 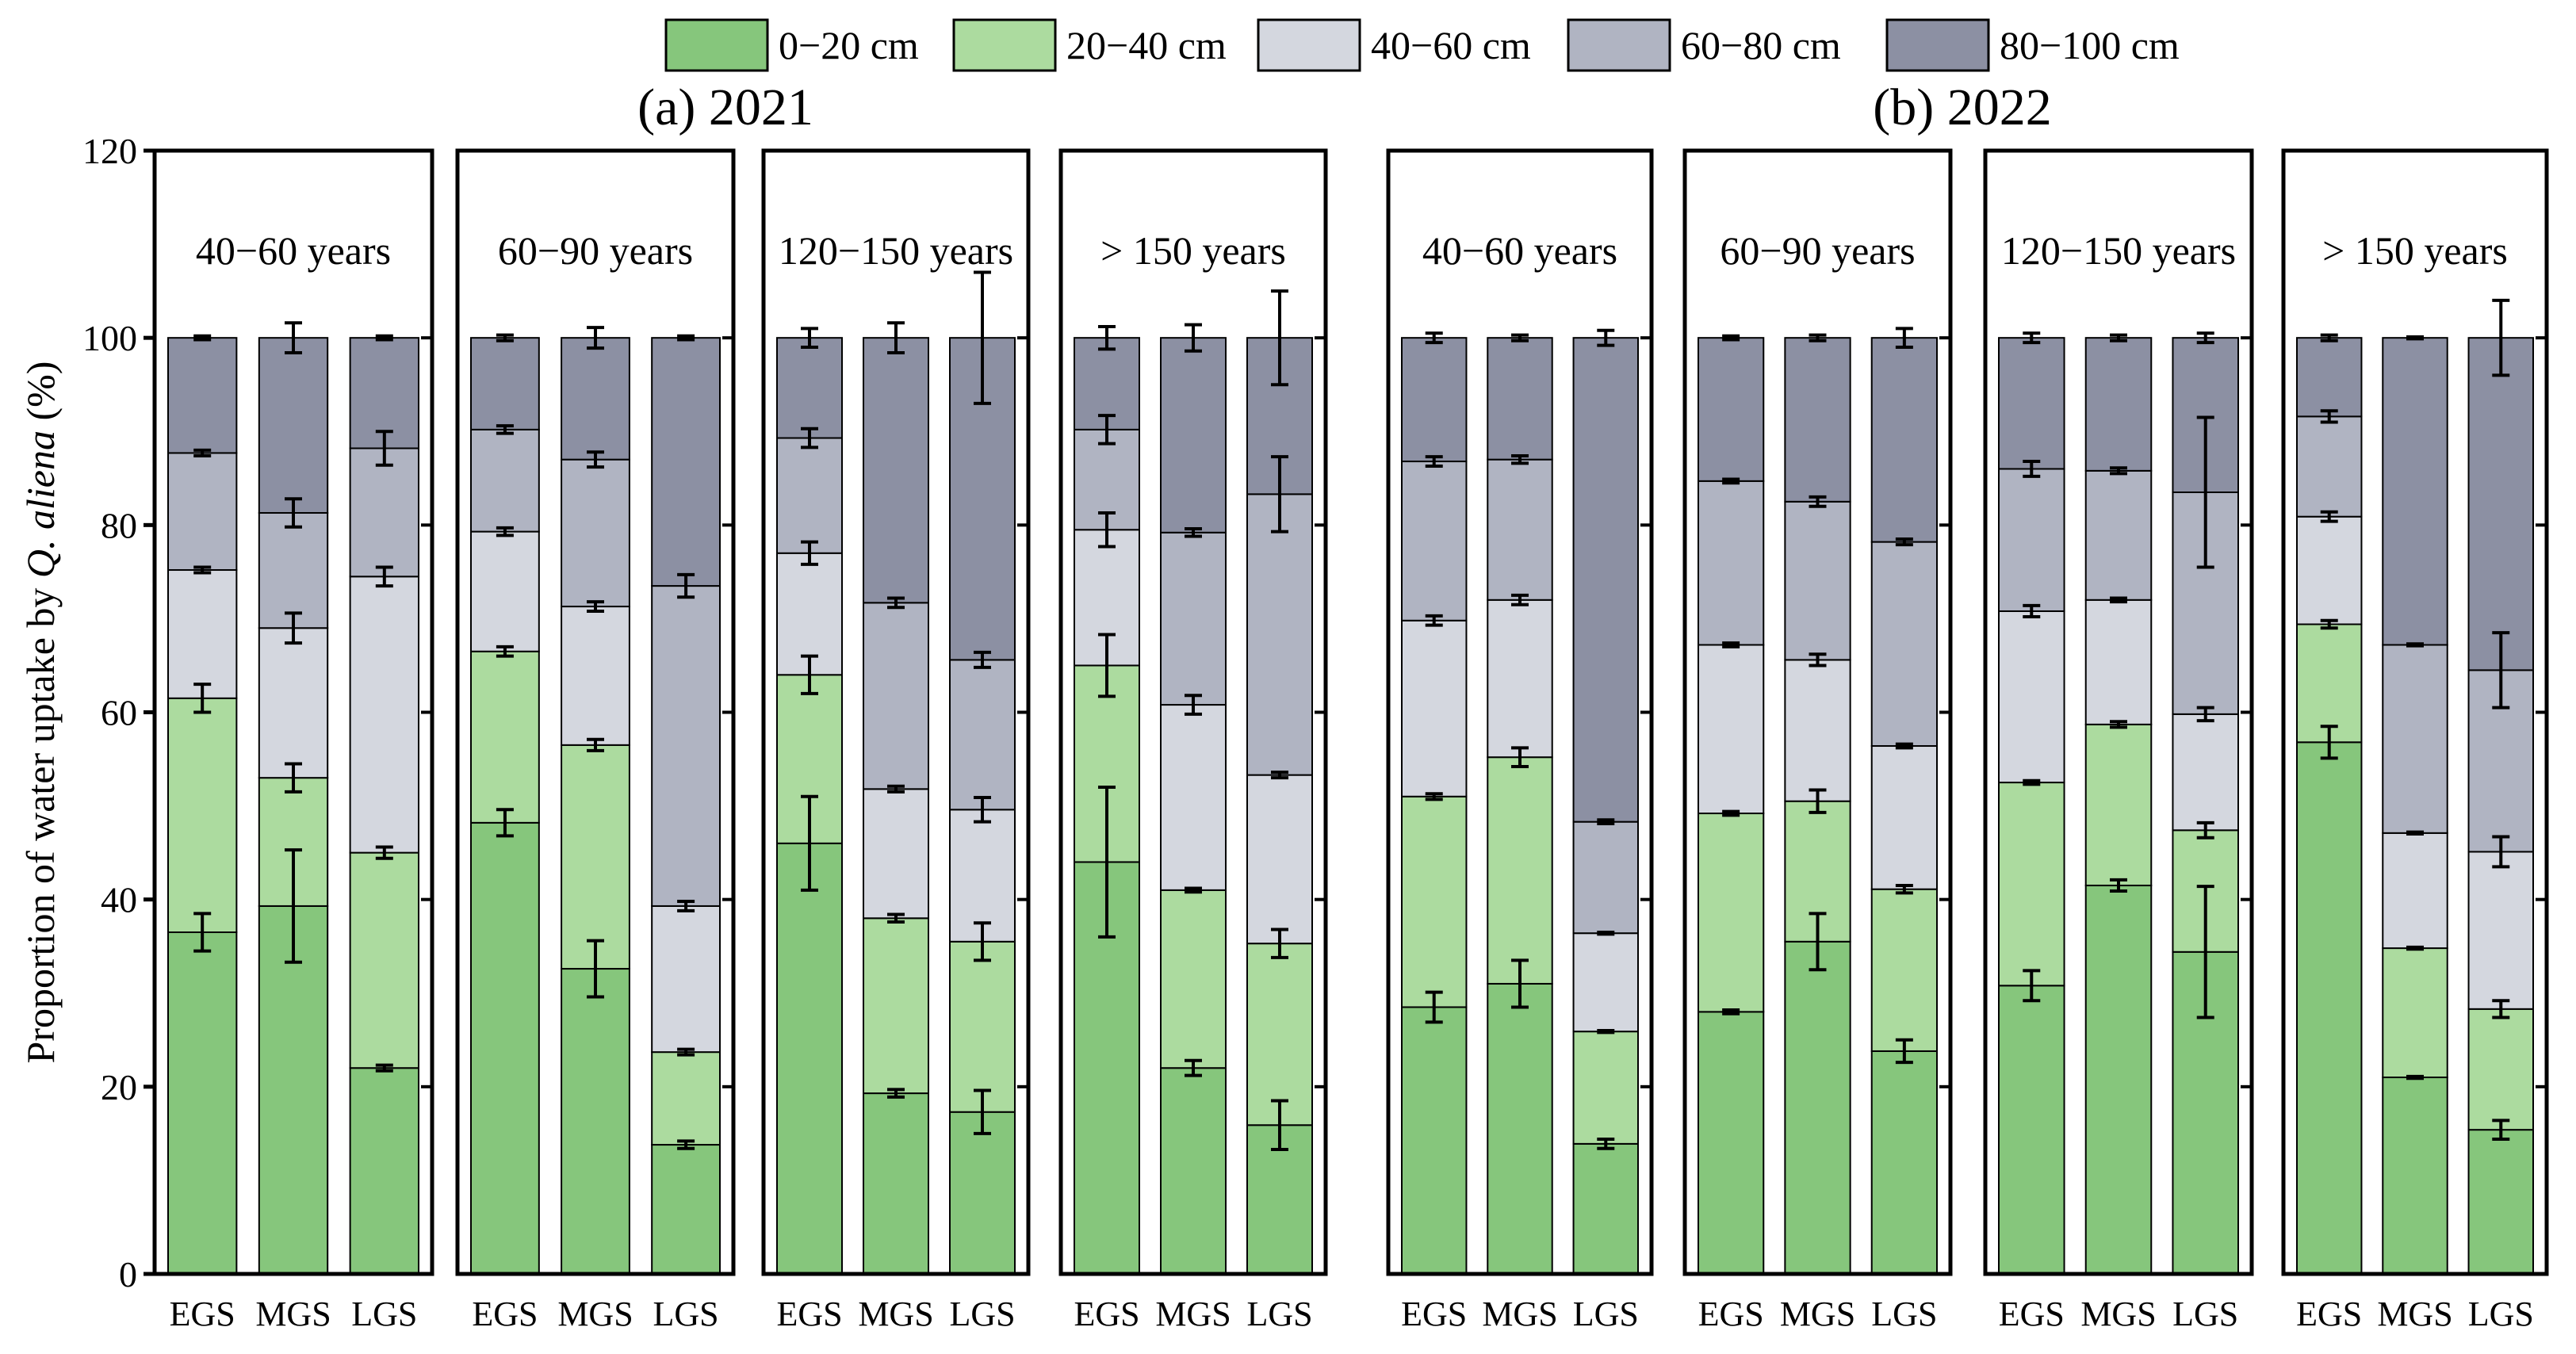 What do you see at coordinates (849, 45) in the screenshot?
I see `legend-label: 0−20 cm` at bounding box center [849, 45].